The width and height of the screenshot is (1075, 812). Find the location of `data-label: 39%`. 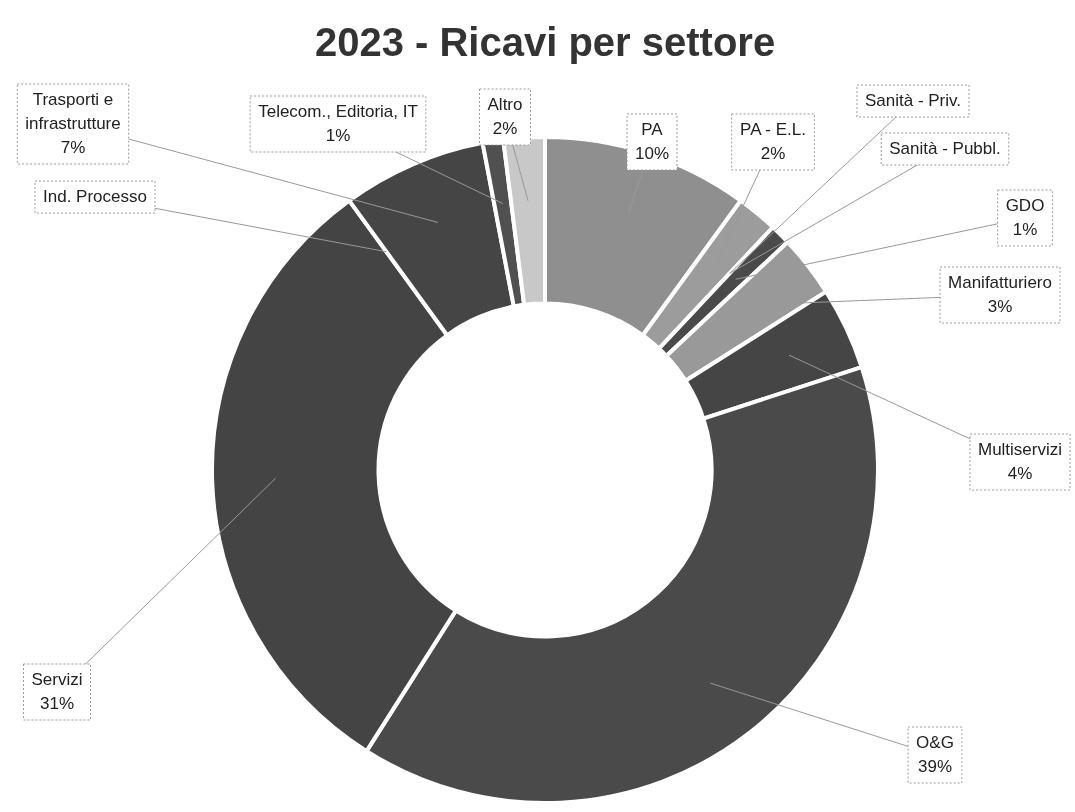

data-label: 39% is located at coordinates (935, 766).